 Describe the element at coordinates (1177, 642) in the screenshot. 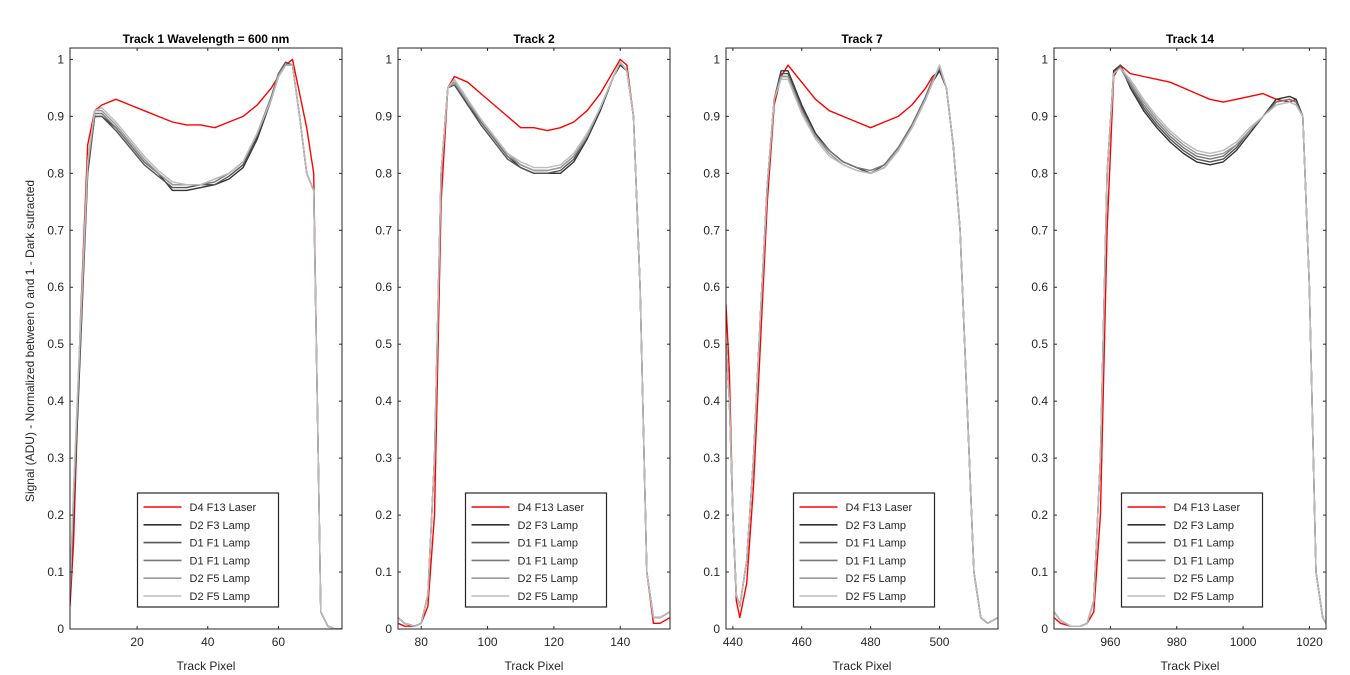

I see `x-tick-label: 980` at that location.